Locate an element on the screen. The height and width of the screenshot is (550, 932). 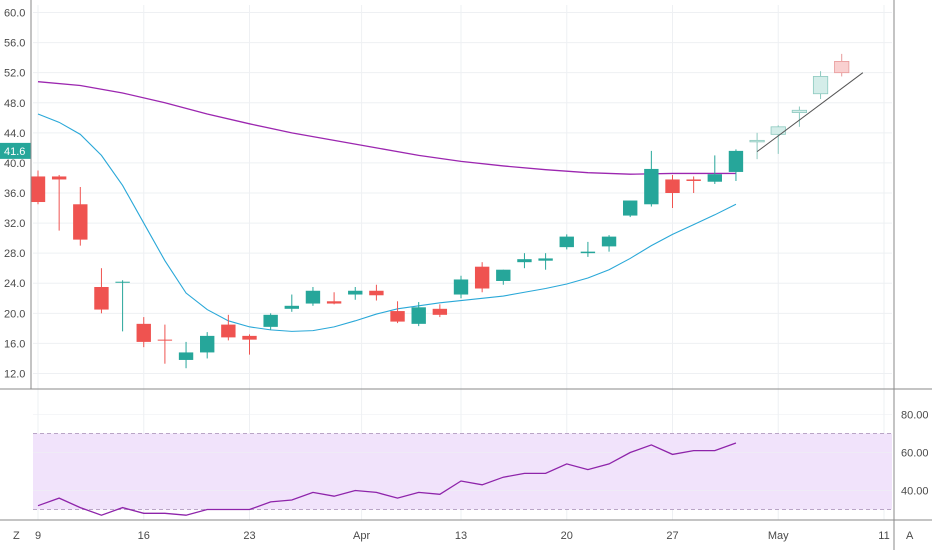
time-tick-label: 27 is located at coordinates (672, 536).